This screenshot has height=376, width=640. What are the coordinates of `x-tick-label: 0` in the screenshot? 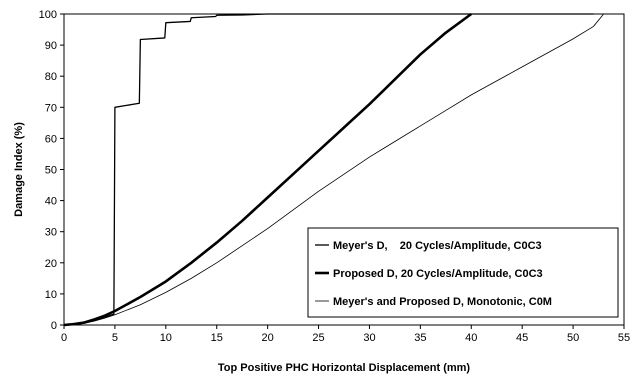 It's located at (64, 338).